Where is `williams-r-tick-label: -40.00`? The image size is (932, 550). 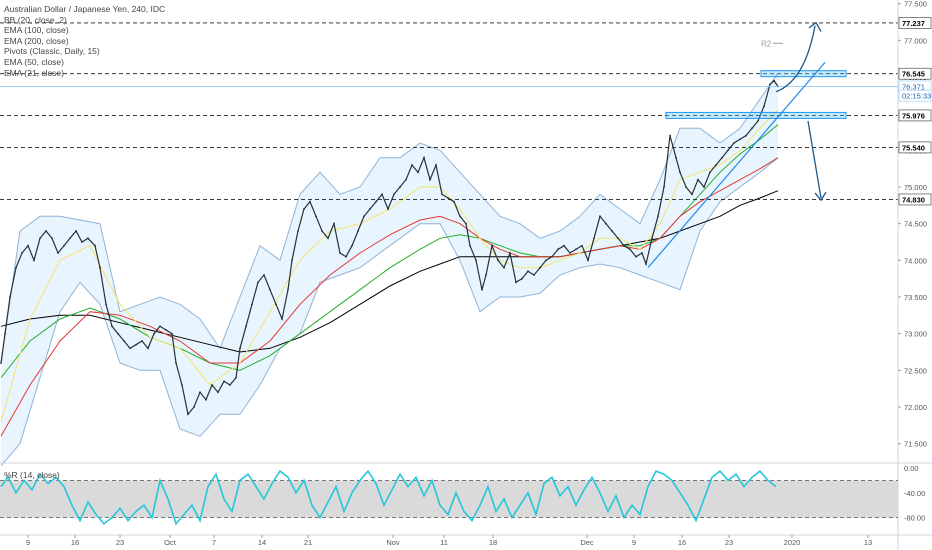
williams-r-tick-label: -40.00 is located at coordinates (914, 493).